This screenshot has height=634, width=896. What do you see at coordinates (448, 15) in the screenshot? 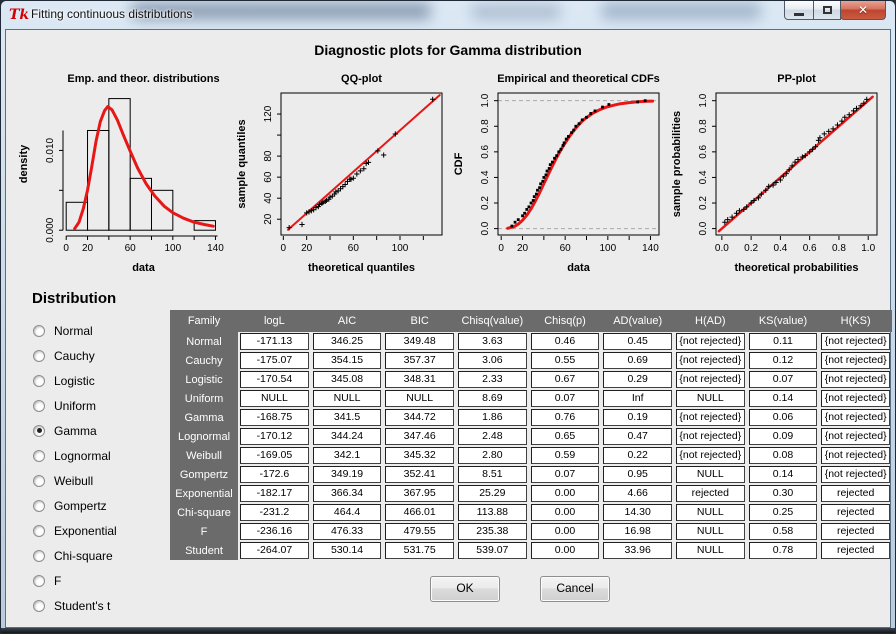
I see `title-bar: Tk Fitting continuous distributions ✕` at bounding box center [448, 15].